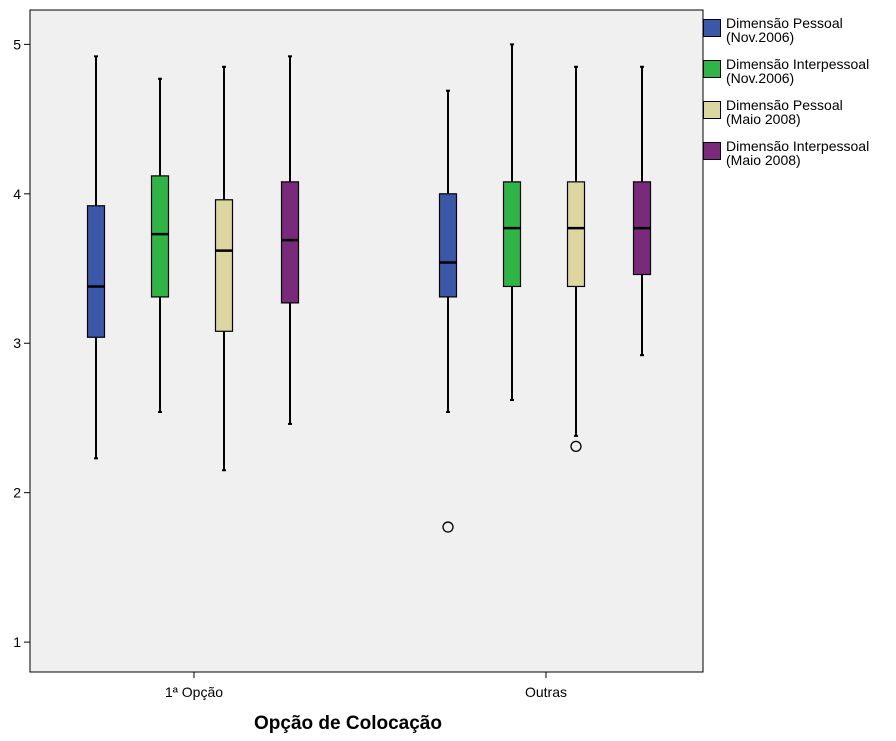 The height and width of the screenshot is (741, 896). I want to click on y-tick-label: 5, so click(17, 44).